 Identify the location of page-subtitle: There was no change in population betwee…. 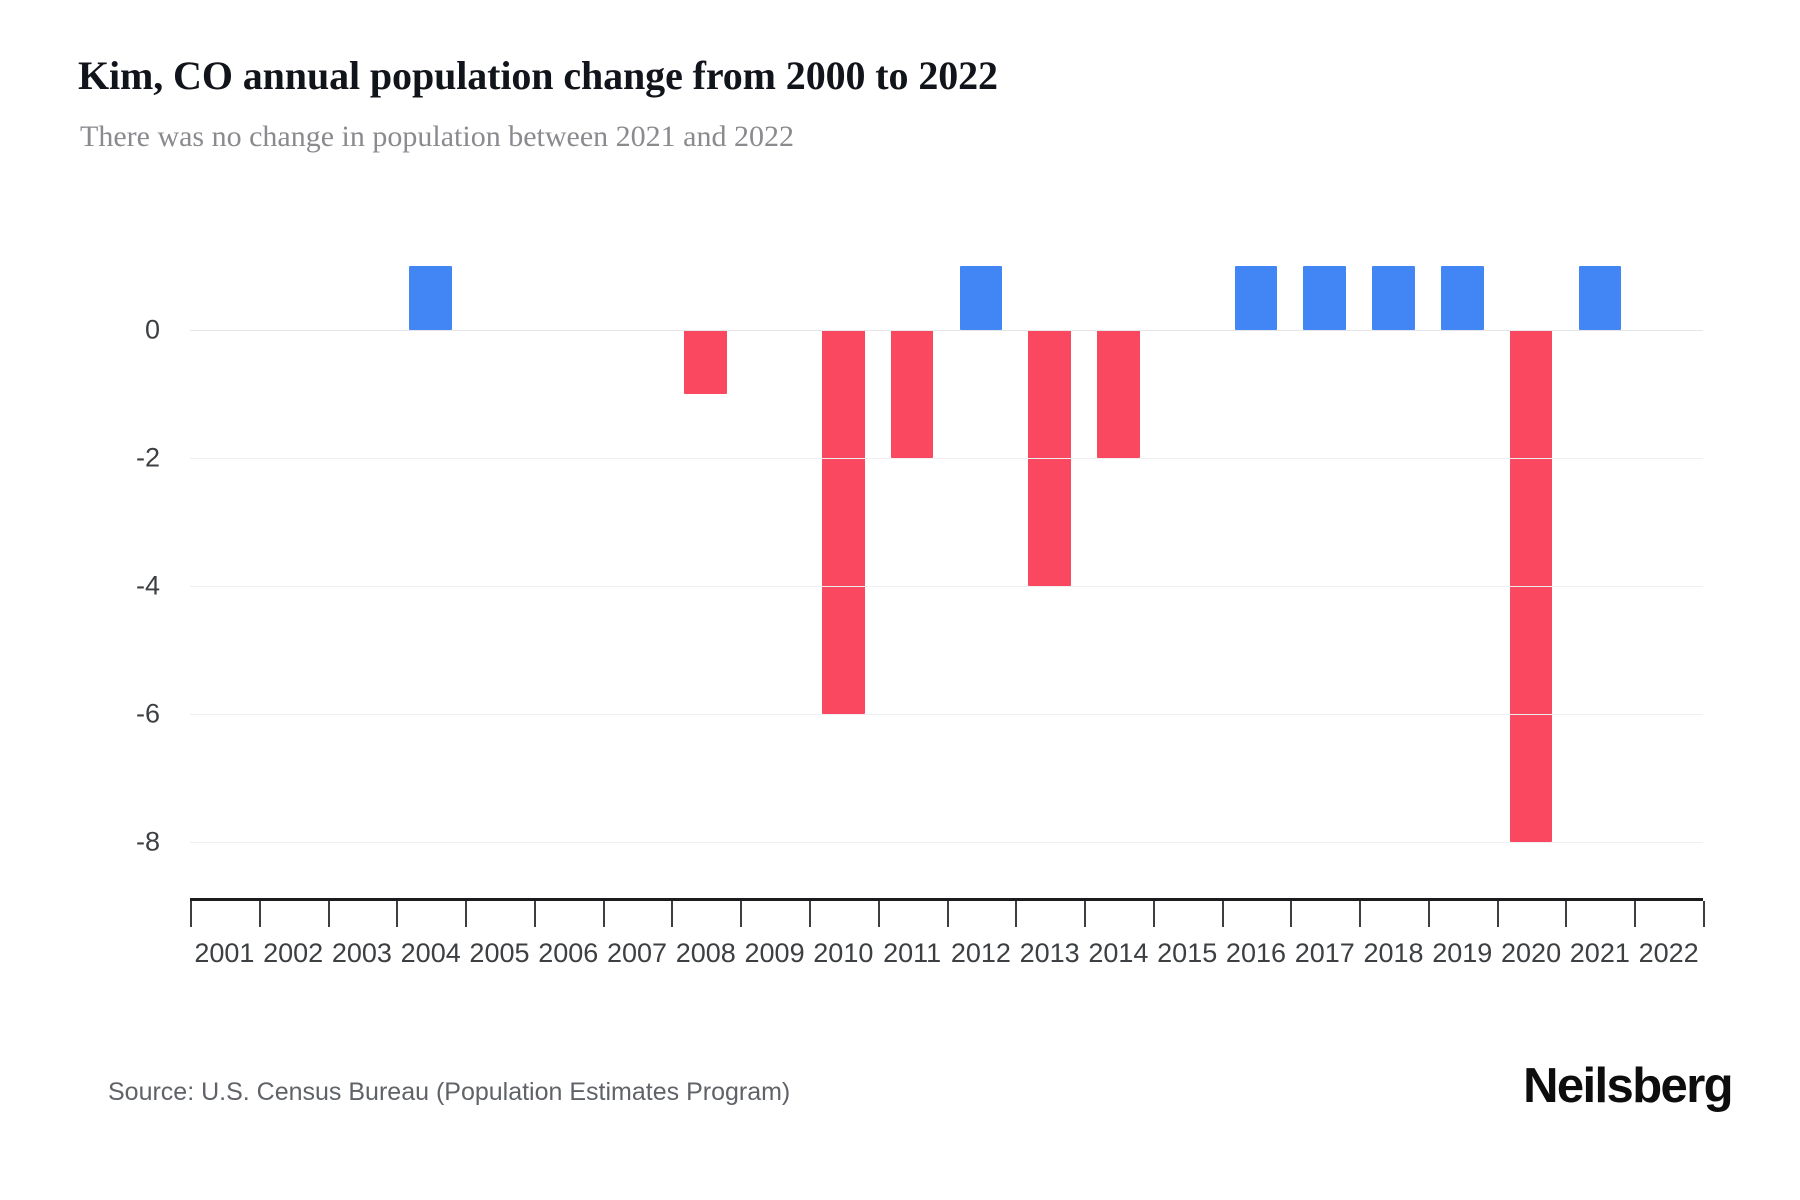
(437, 136).